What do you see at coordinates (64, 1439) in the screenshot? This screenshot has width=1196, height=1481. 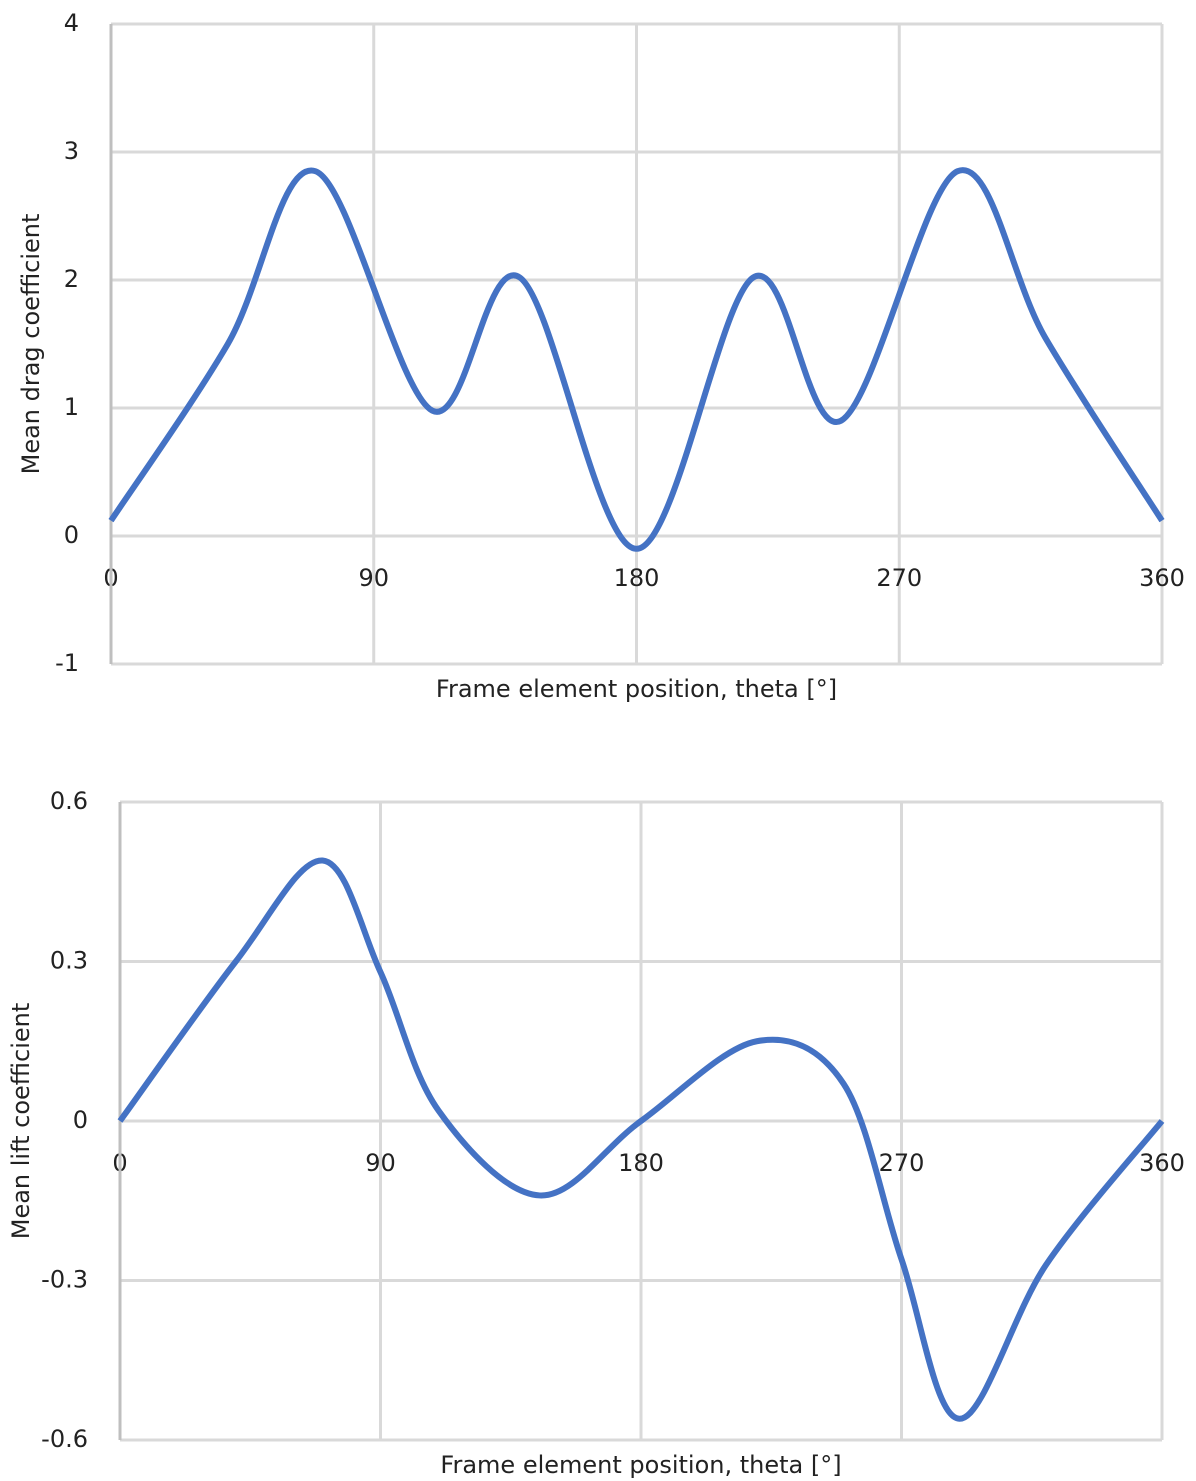 I see `y-tick-label: -0.6` at bounding box center [64, 1439].